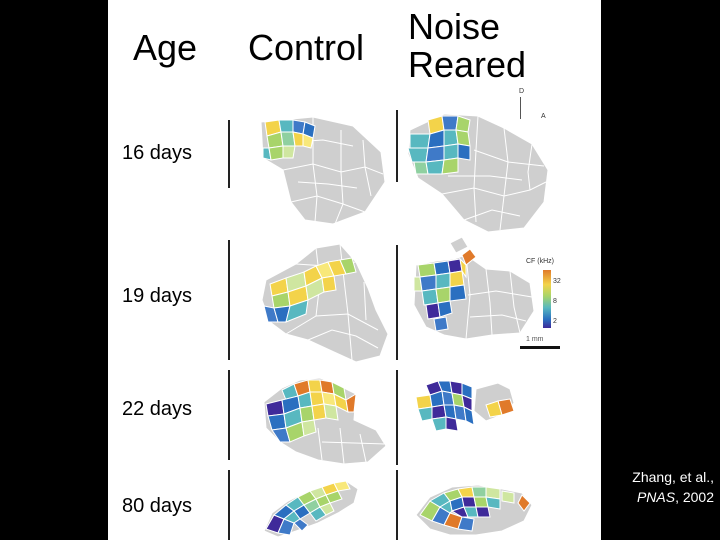 This screenshot has height=540, width=720. What do you see at coordinates (673, 477) in the screenshot?
I see `citation-authors: Zhang, et al.,` at bounding box center [673, 477].